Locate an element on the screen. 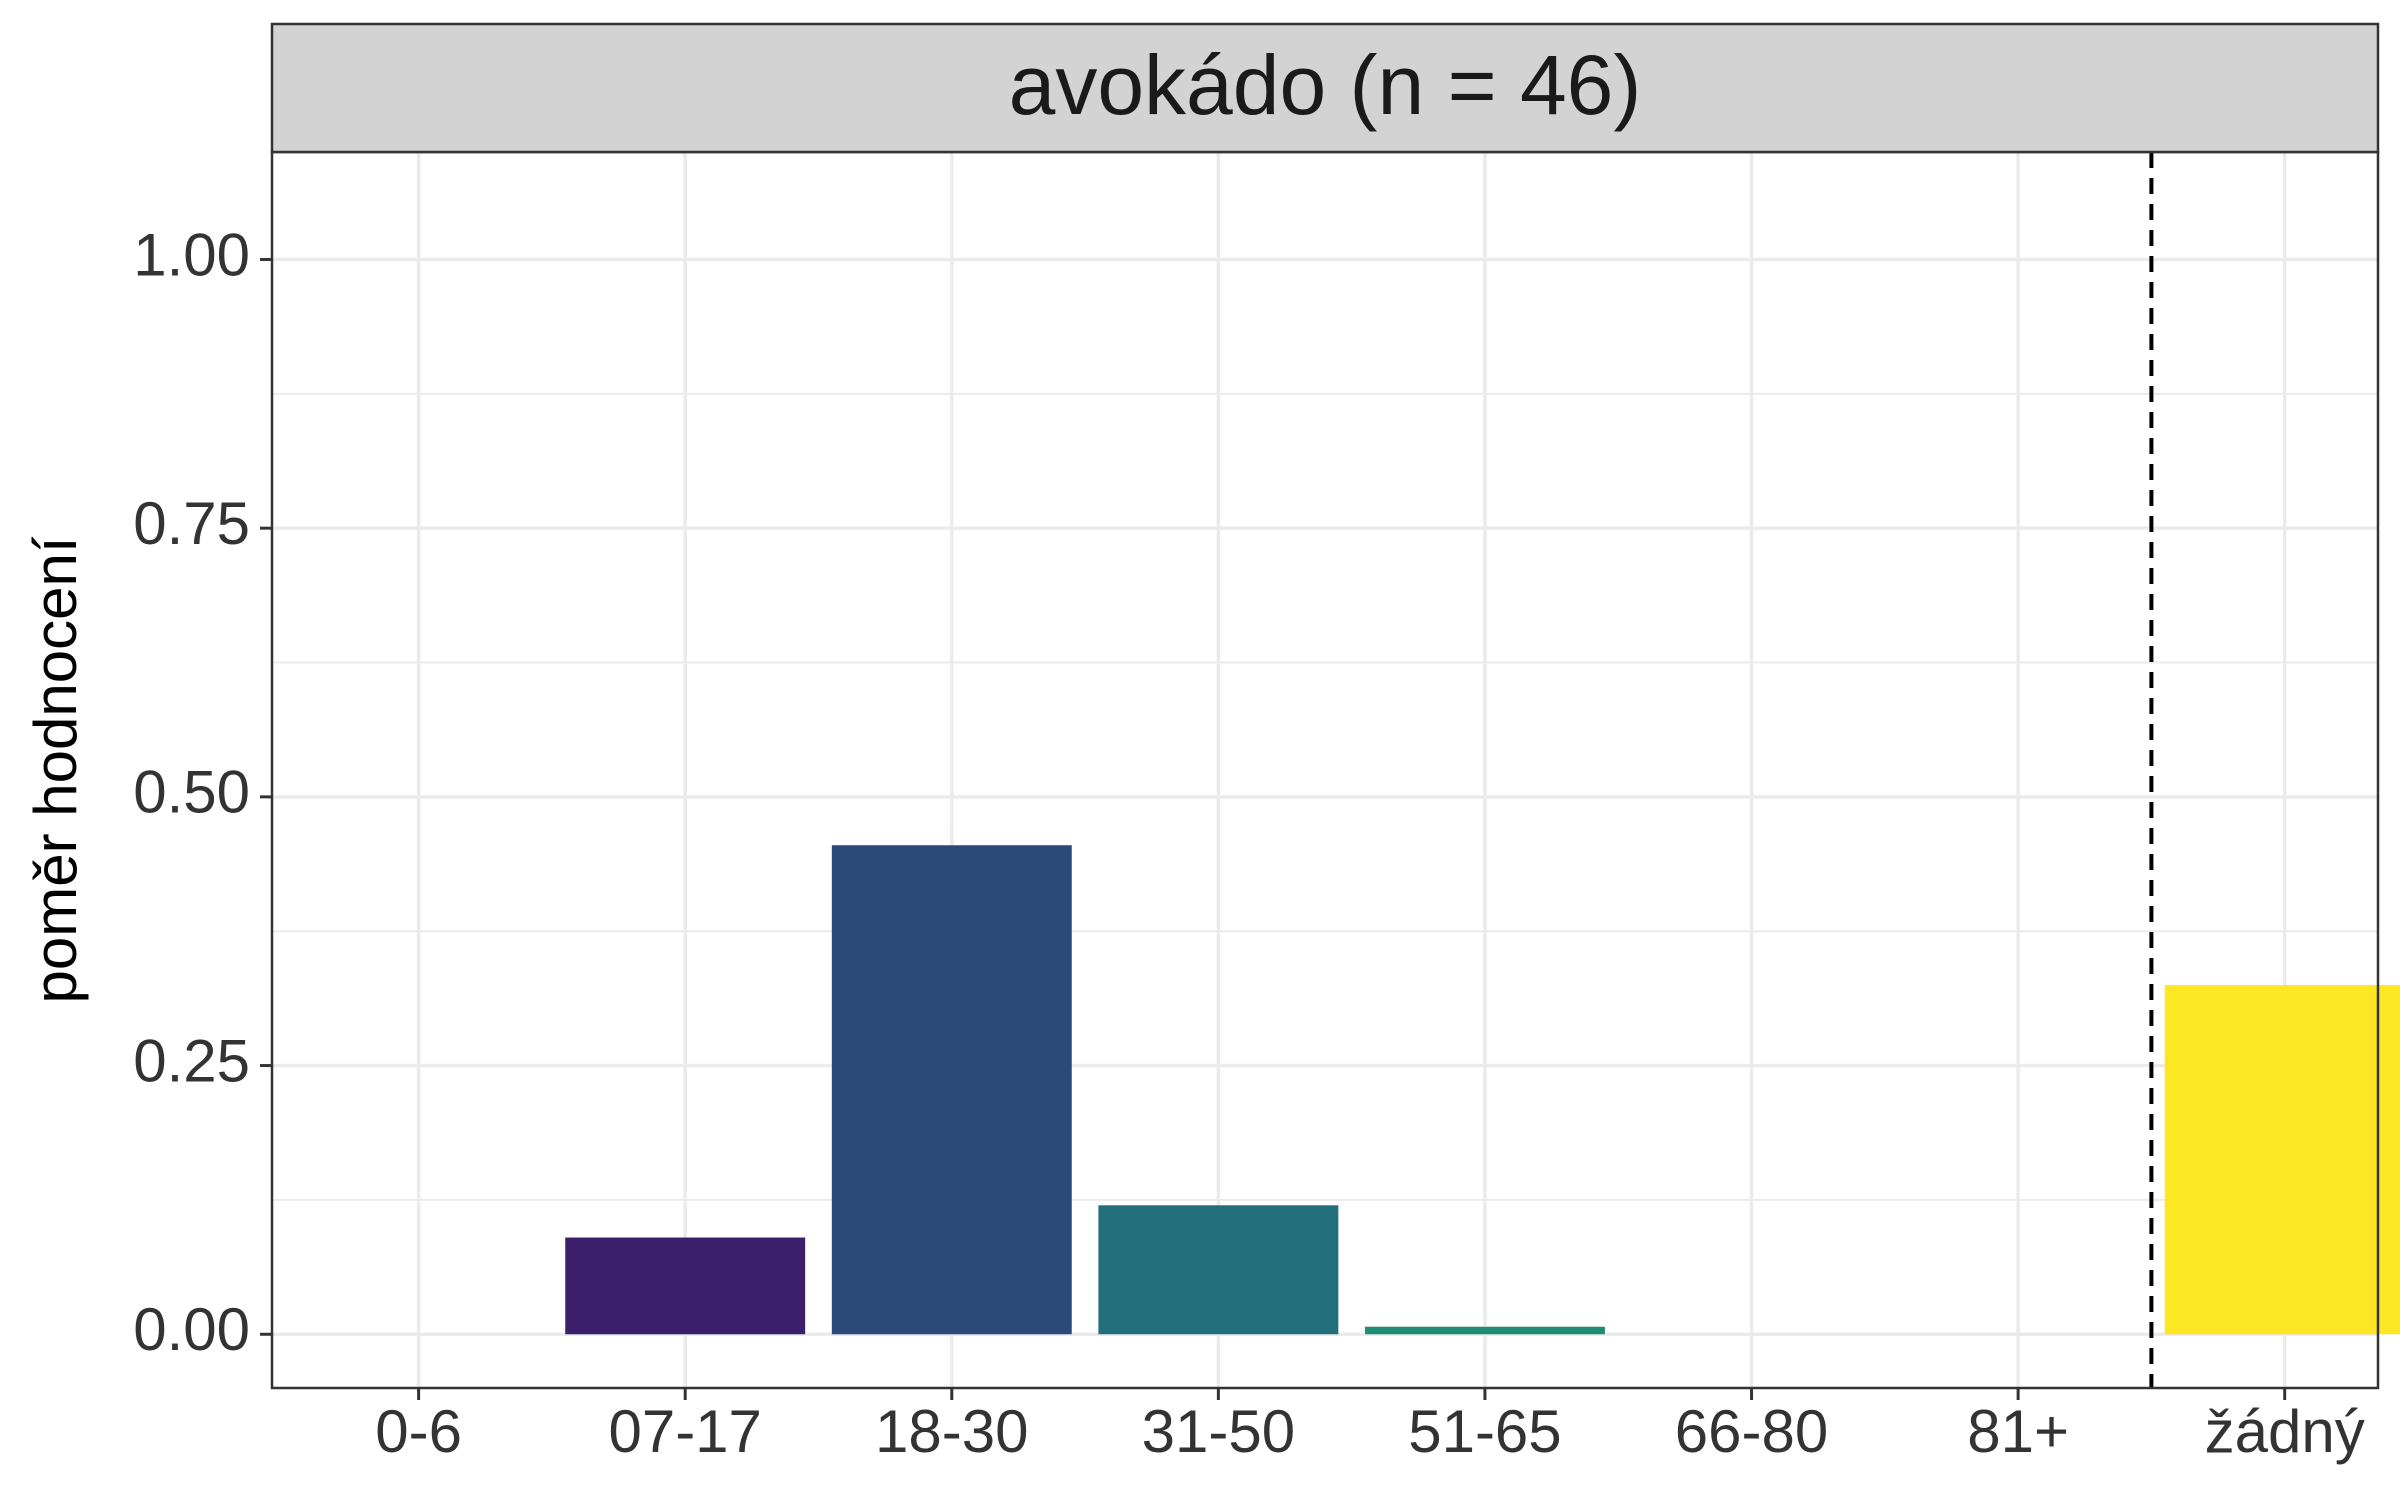 The width and height of the screenshot is (2400, 1500). y-tick-label: 0.50 is located at coordinates (191, 792).